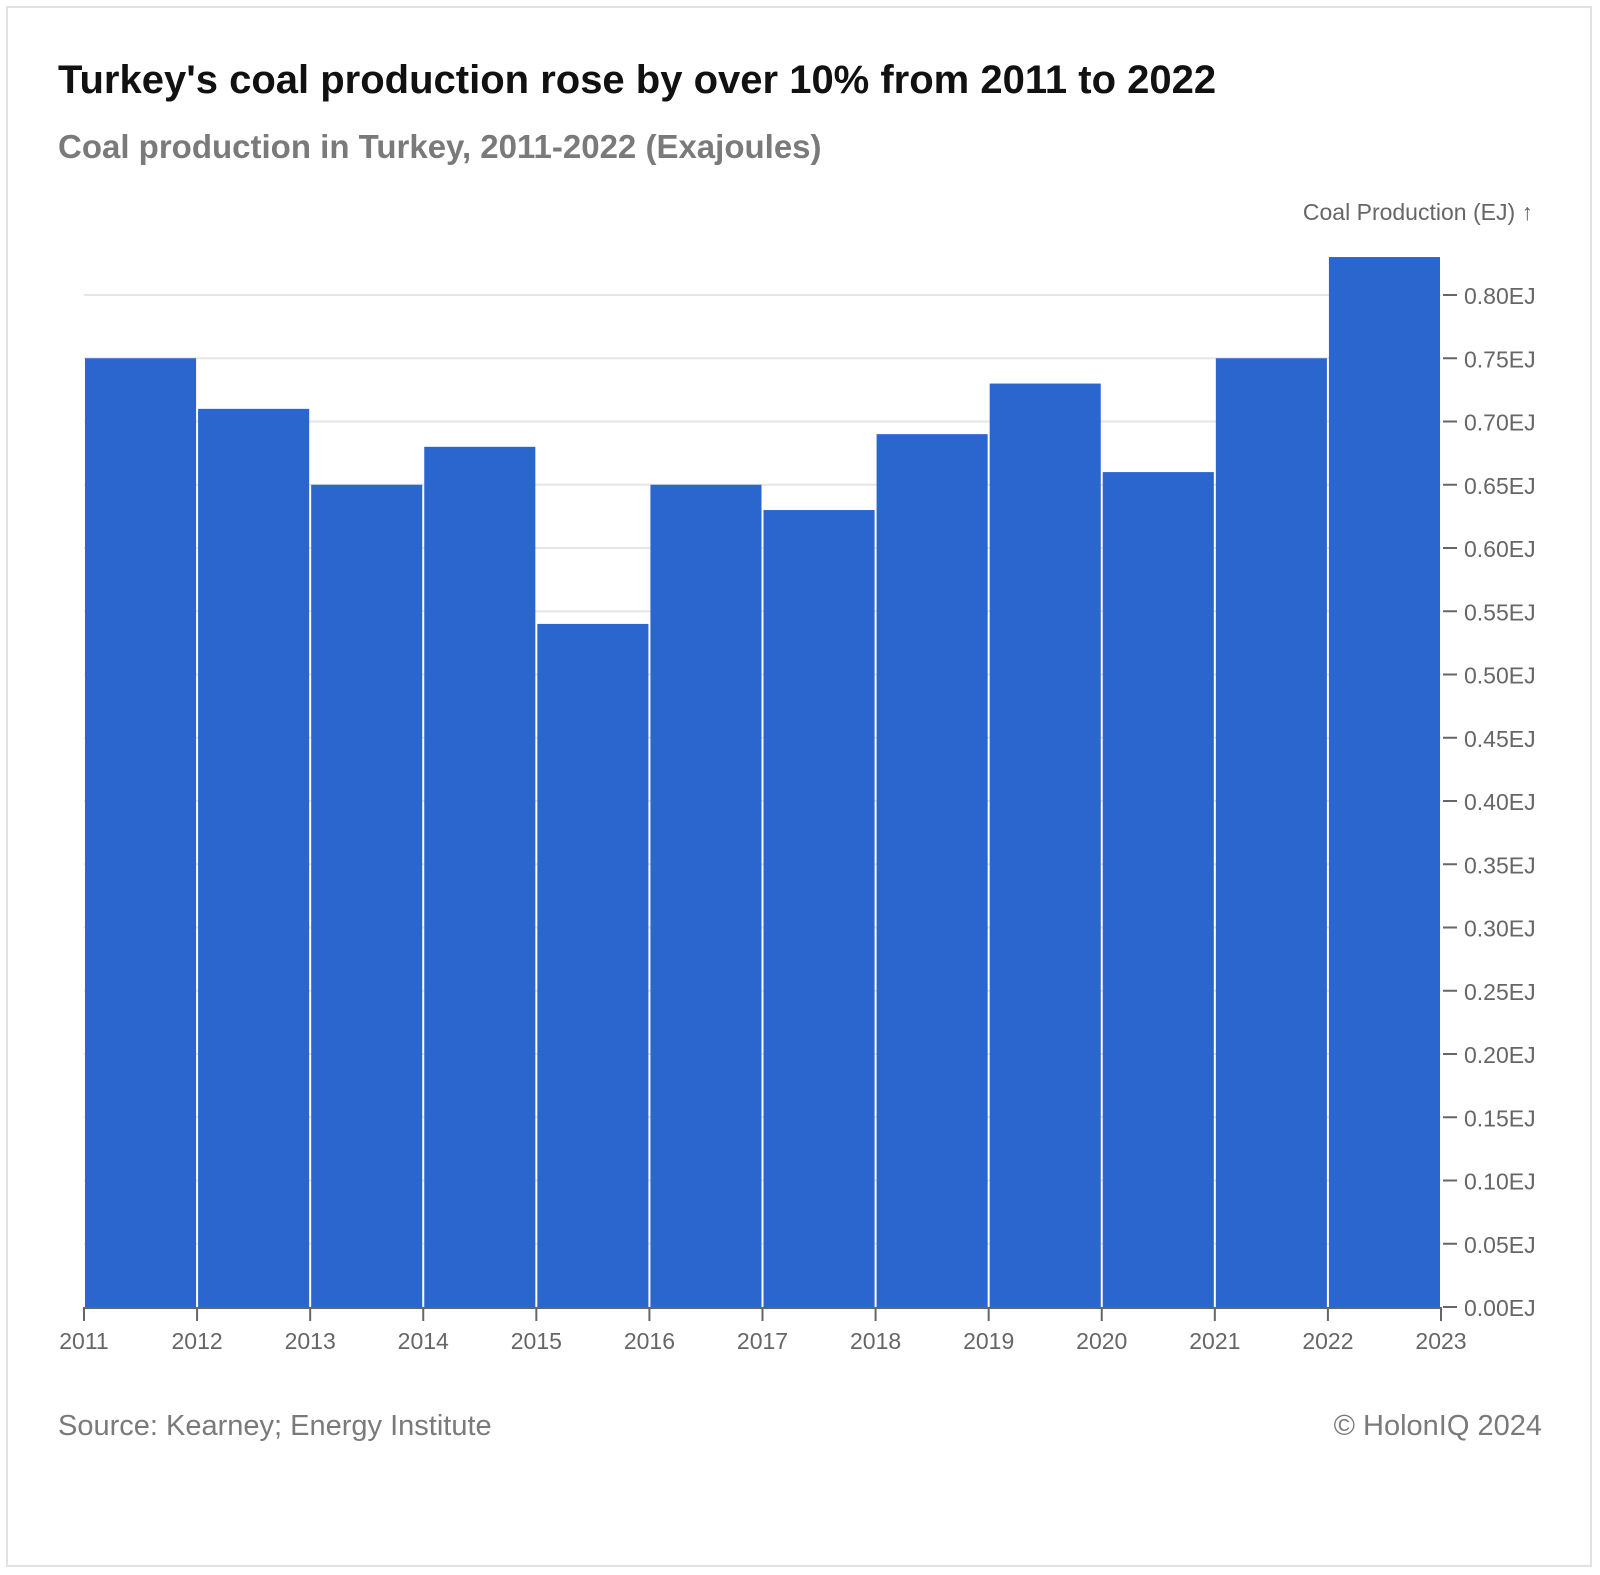  I want to click on bar-2016, so click(706, 895).